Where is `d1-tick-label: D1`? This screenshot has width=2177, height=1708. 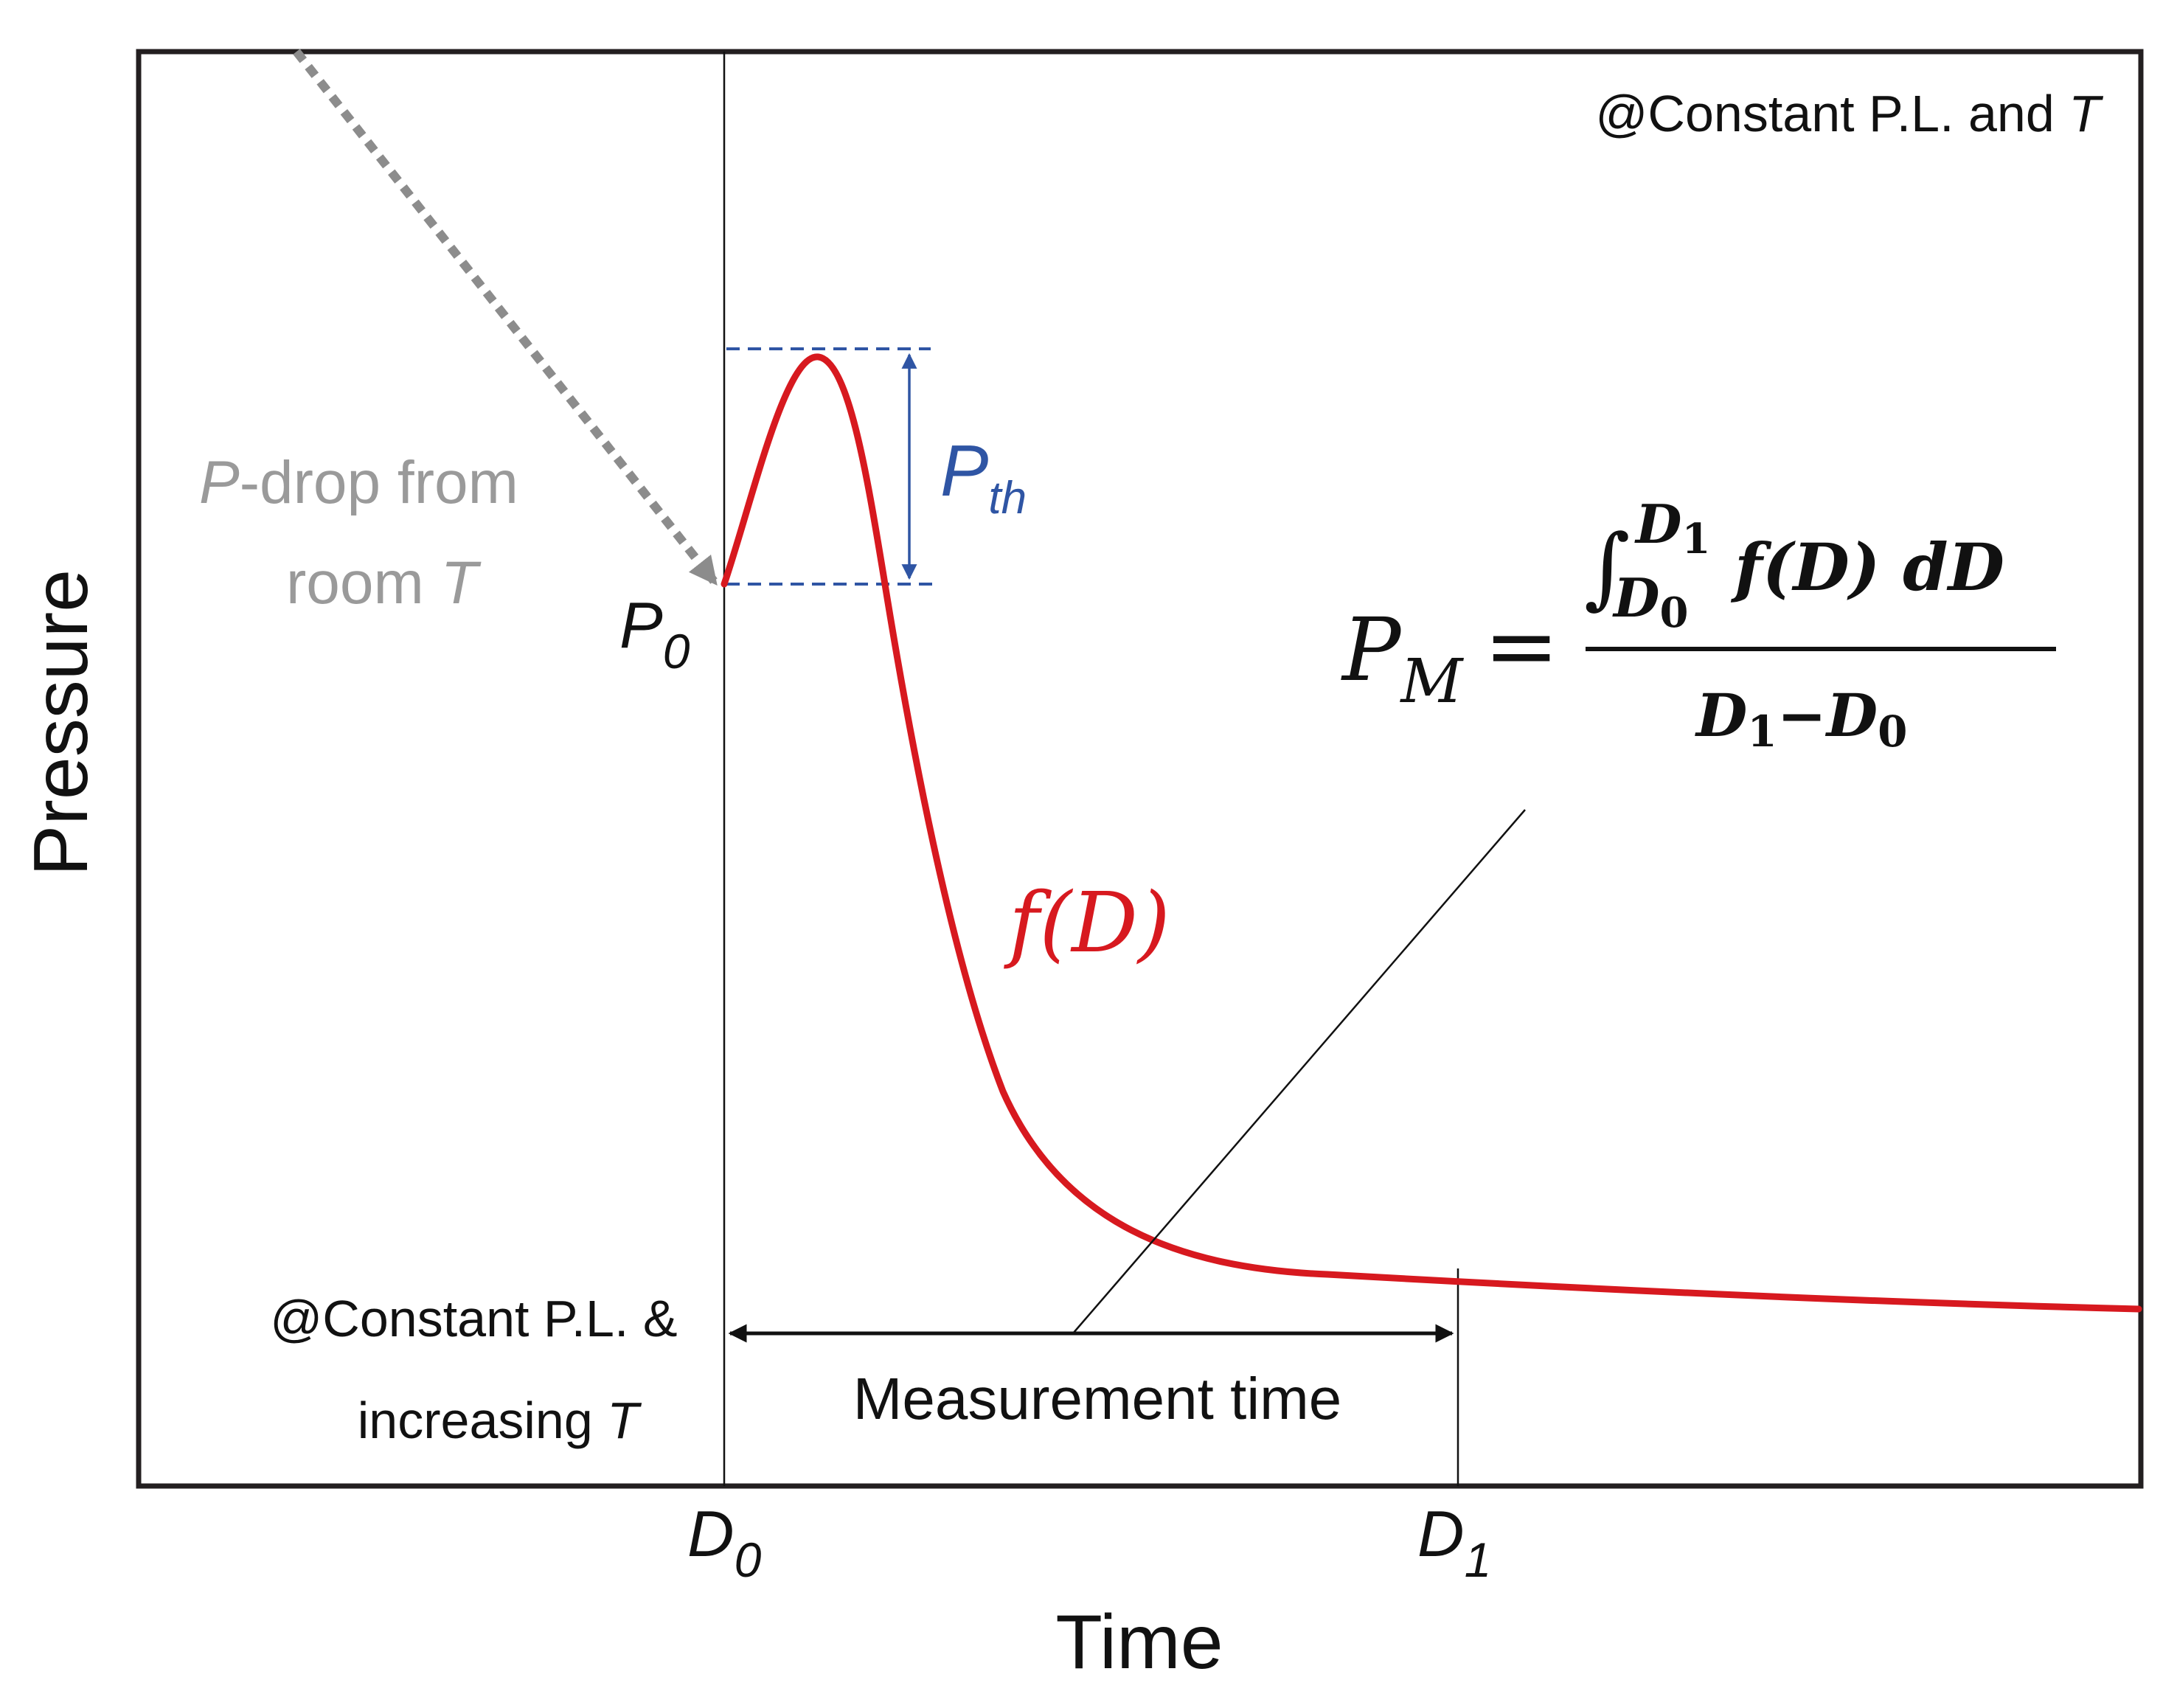
d1-tick-label: D1 is located at coordinates (1454, 1542).